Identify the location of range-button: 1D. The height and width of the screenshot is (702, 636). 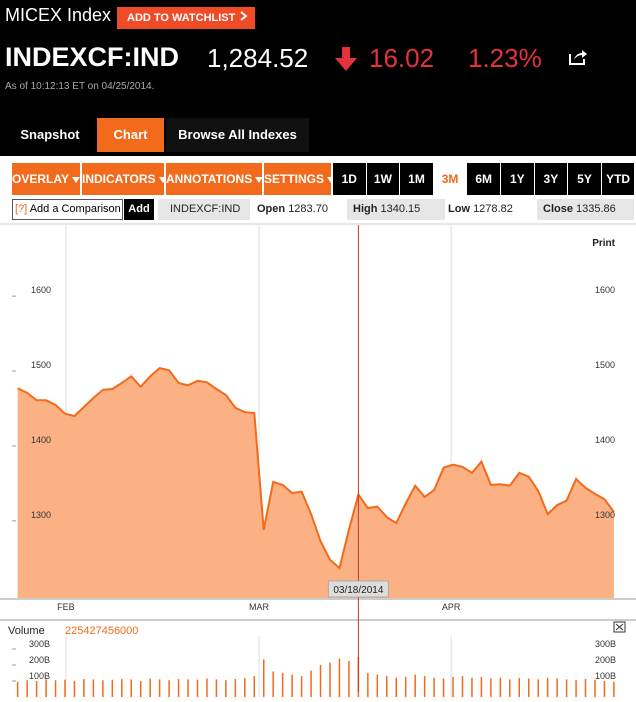
(349, 179).